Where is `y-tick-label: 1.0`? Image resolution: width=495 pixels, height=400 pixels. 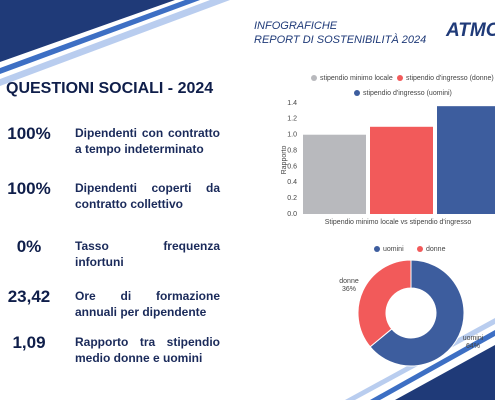
y-tick-label: 1.0 is located at coordinates (292, 135).